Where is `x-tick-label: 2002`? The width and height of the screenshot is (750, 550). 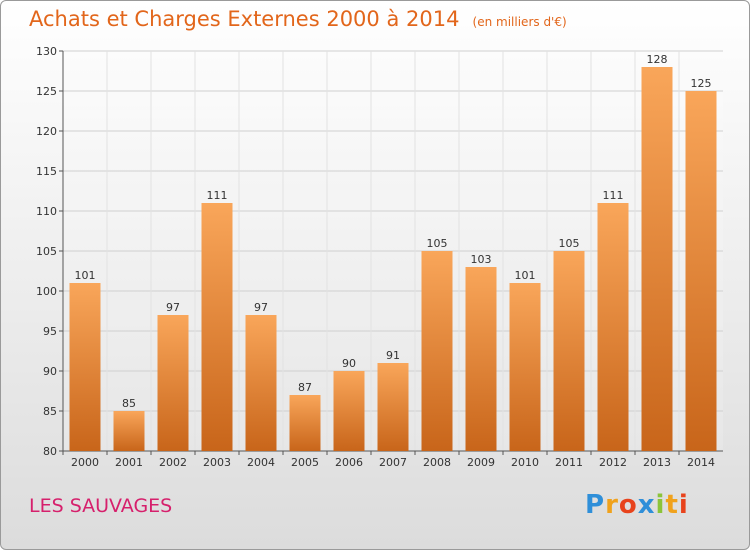 x-tick-label: 2002 is located at coordinates (173, 462).